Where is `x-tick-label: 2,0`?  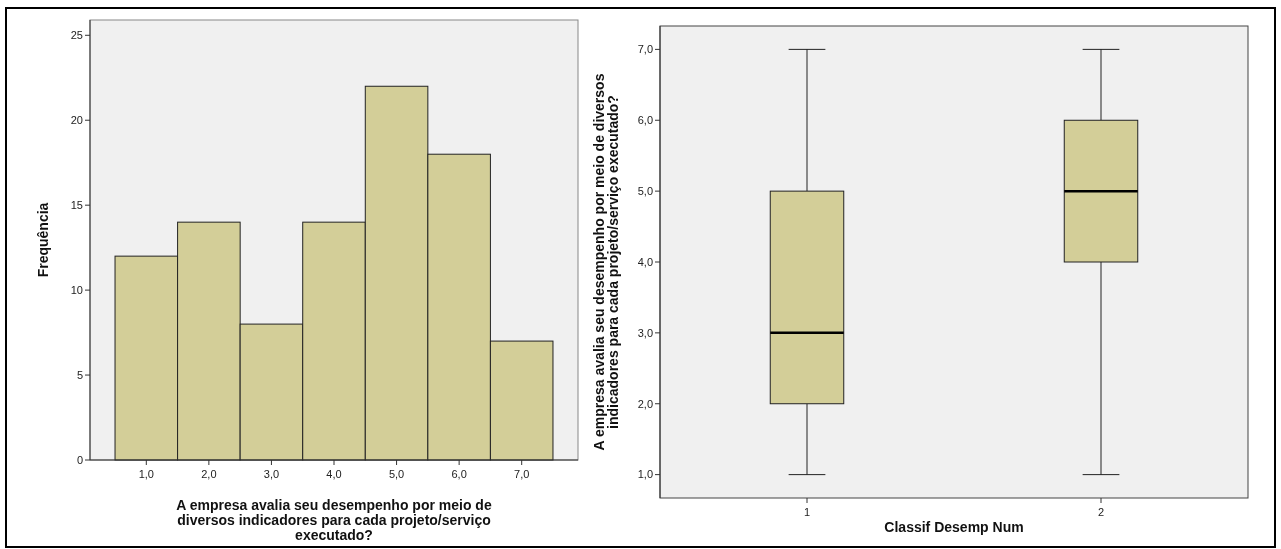
x-tick-label: 2,0 is located at coordinates (209, 474).